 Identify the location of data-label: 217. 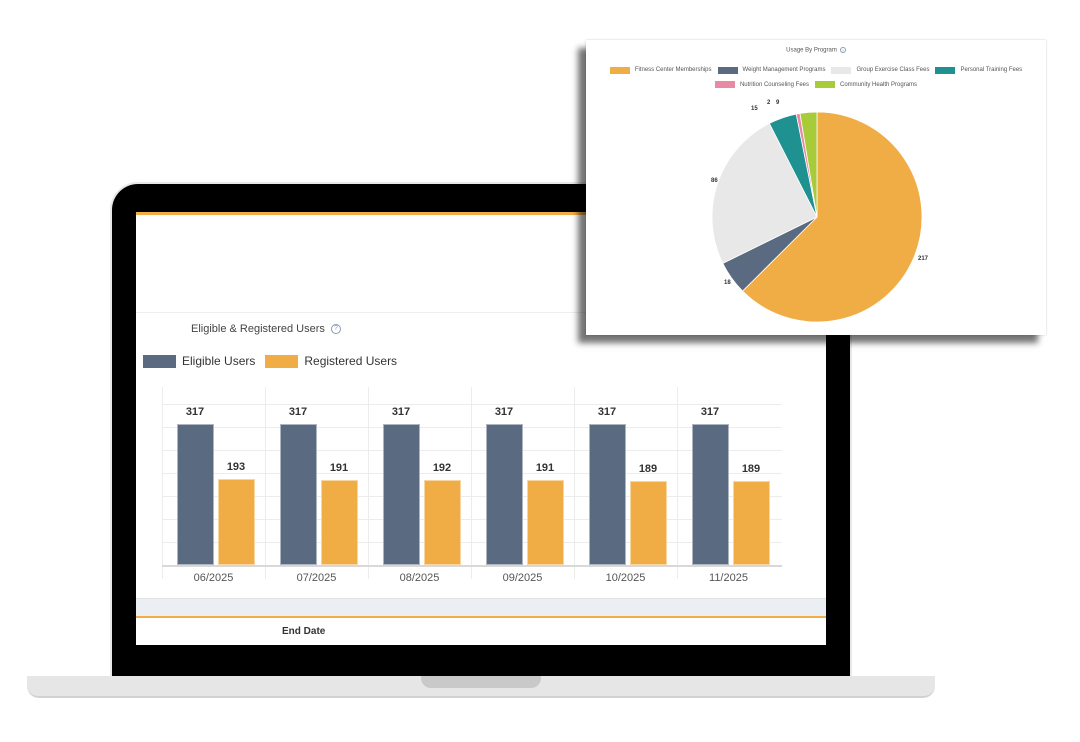
(923, 259).